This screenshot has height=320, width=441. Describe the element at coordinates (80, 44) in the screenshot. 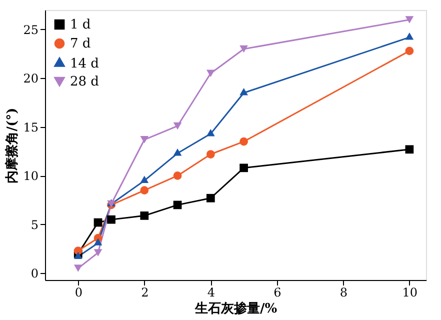

I see `legend-label: 7 d` at that location.